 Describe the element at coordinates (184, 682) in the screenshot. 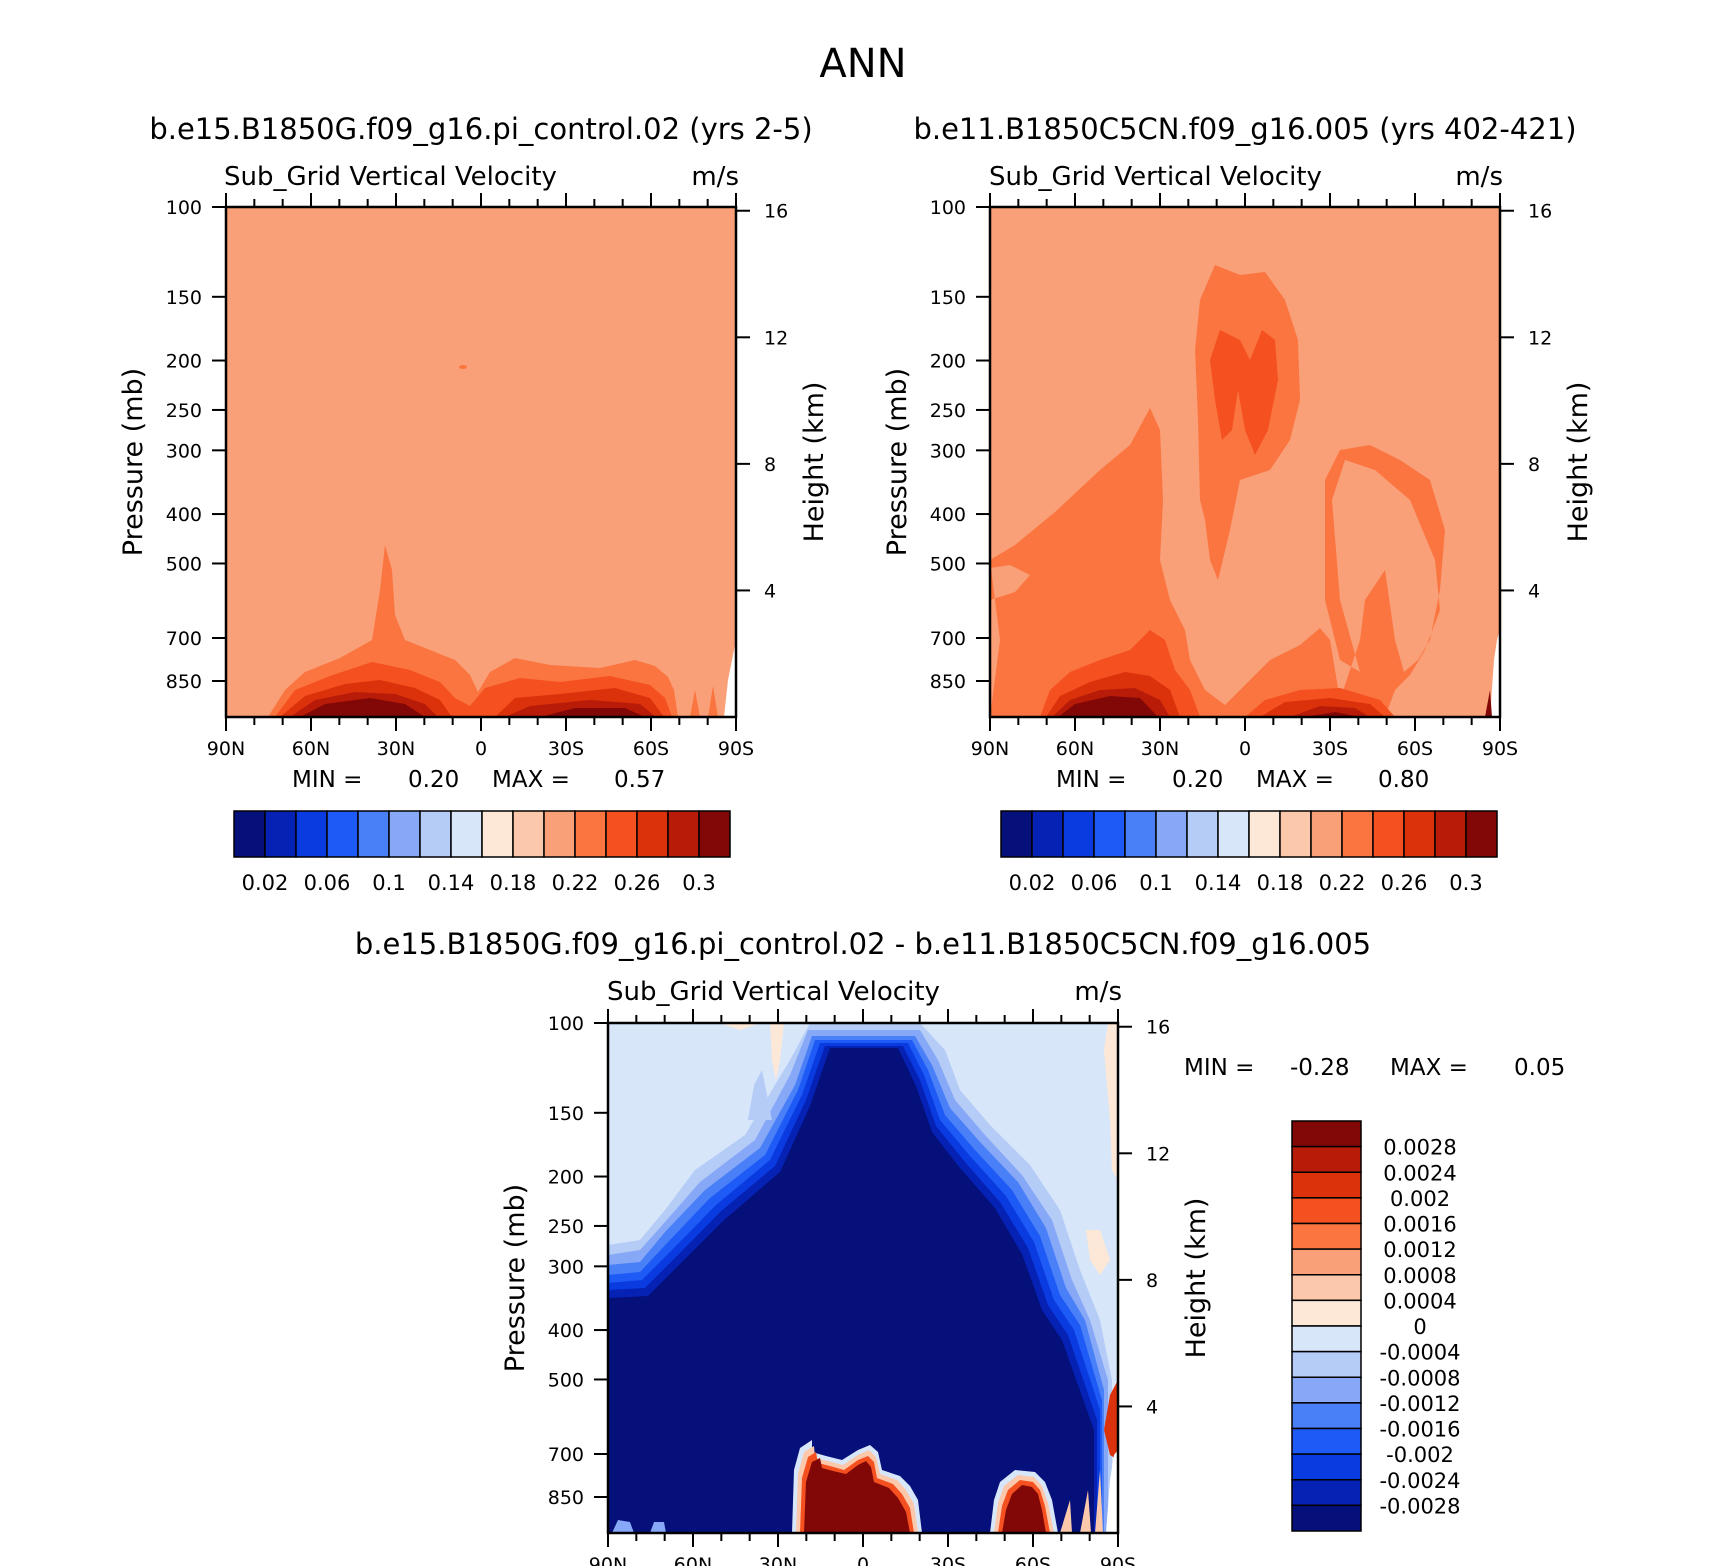

I see `left-ytick-label: 850` at that location.